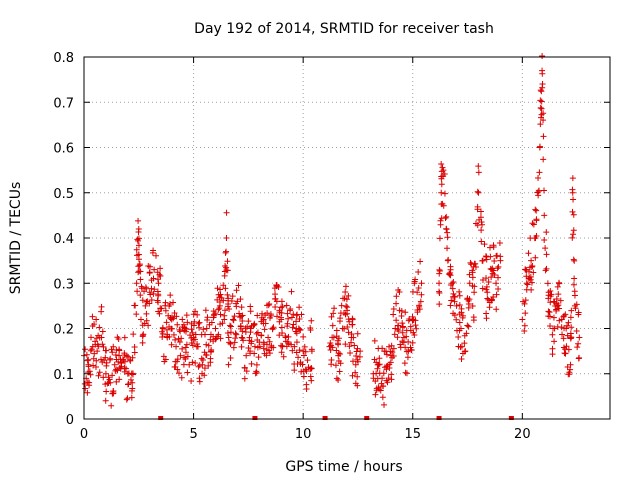 This screenshot has height=480, width=640. Describe the element at coordinates (16, 238) in the screenshot. I see `y-axis-label: SRMTID / TECUs` at that location.